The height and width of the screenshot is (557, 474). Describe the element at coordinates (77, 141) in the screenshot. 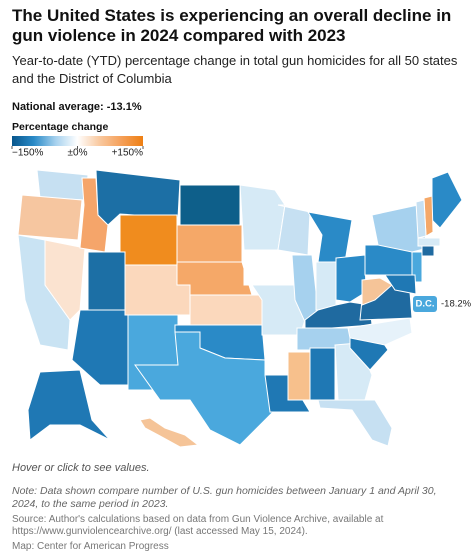

I see `legend-scale` at that location.